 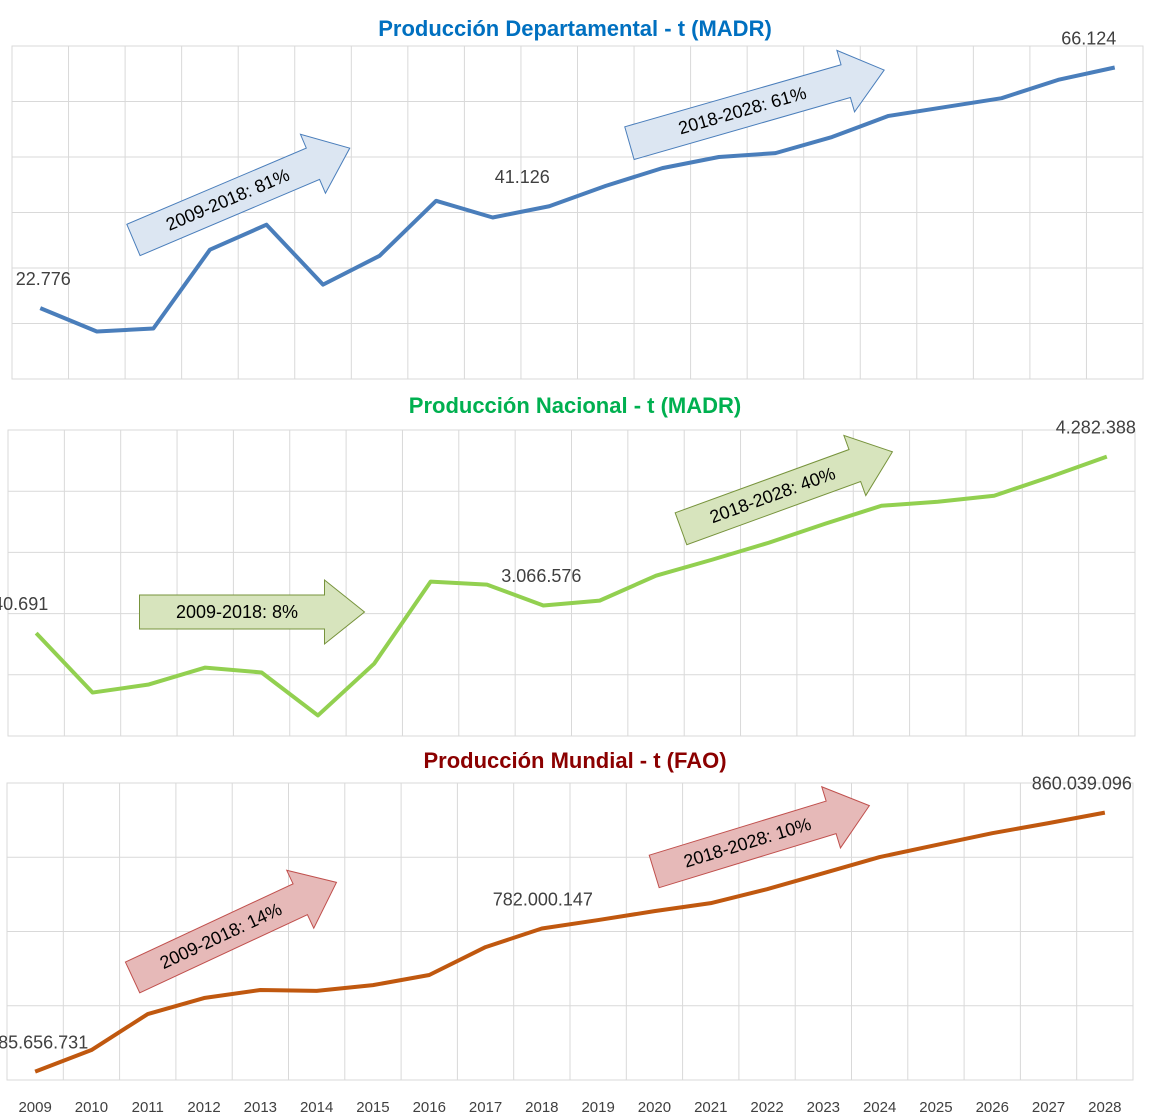 I want to click on x-tick-label: 2020, so click(x=654, y=1107).